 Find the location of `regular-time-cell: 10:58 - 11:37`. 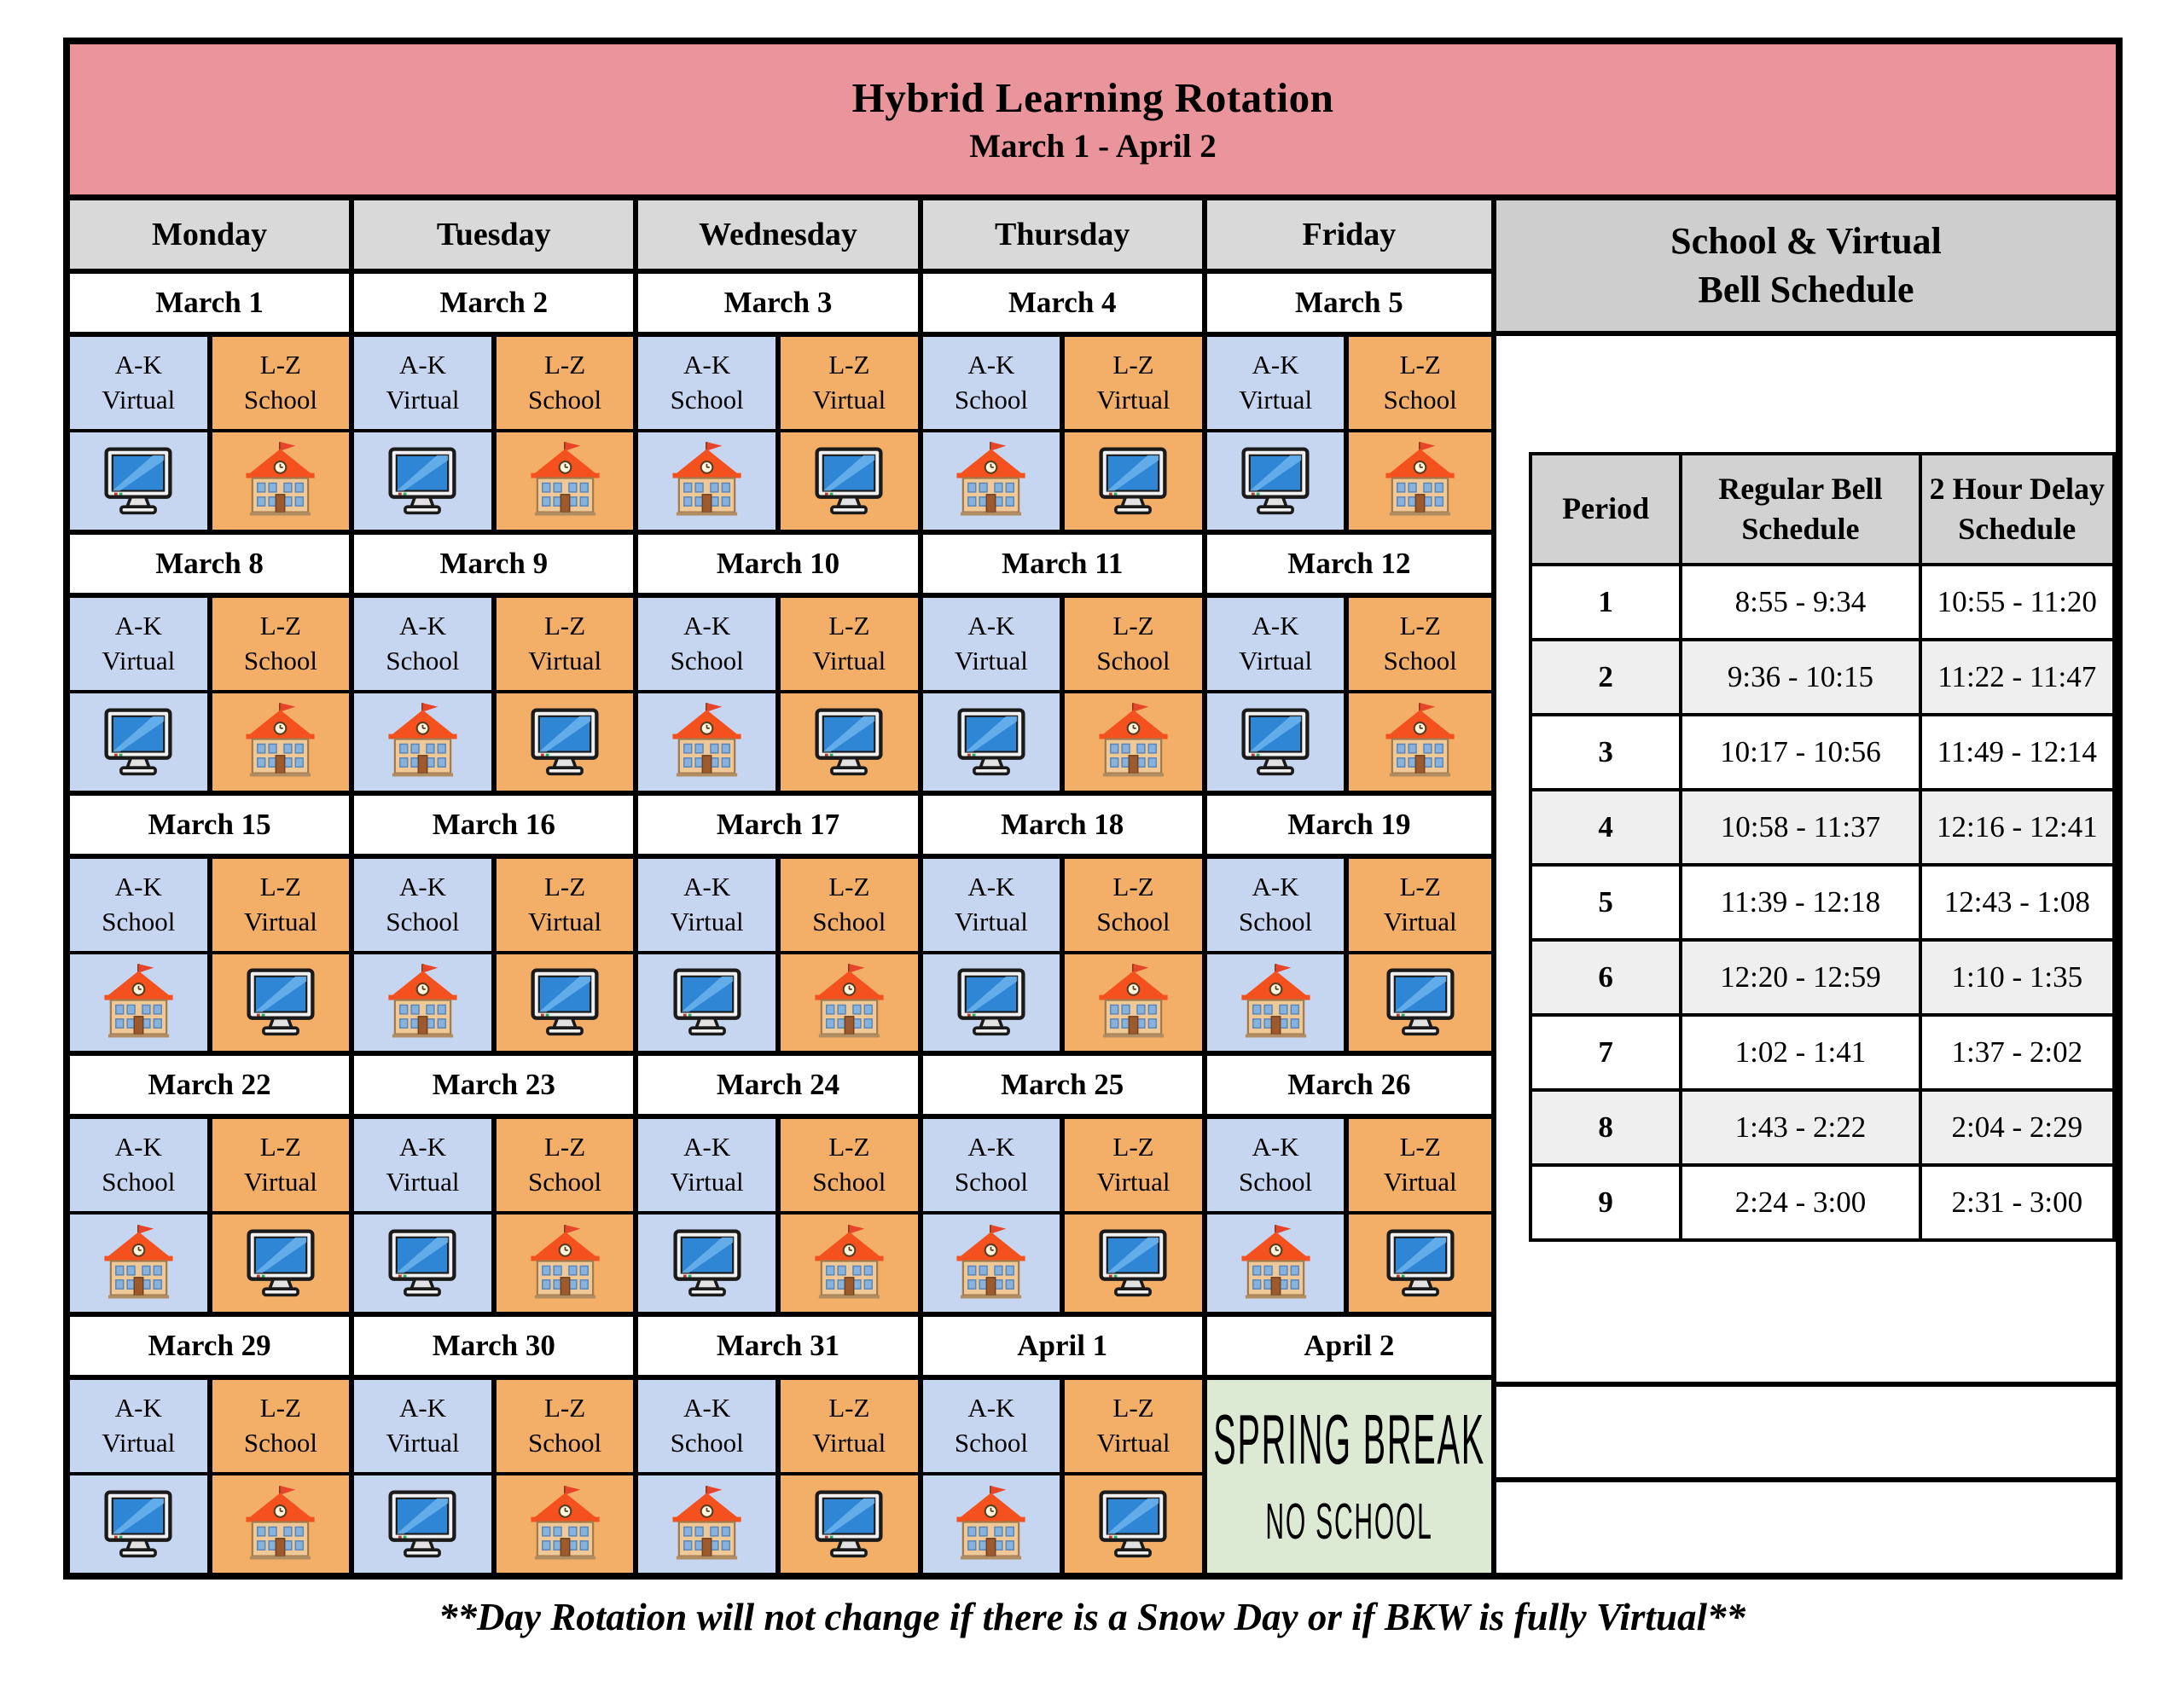

regular-time-cell: 10:58 - 11:37 is located at coordinates (1800, 827).